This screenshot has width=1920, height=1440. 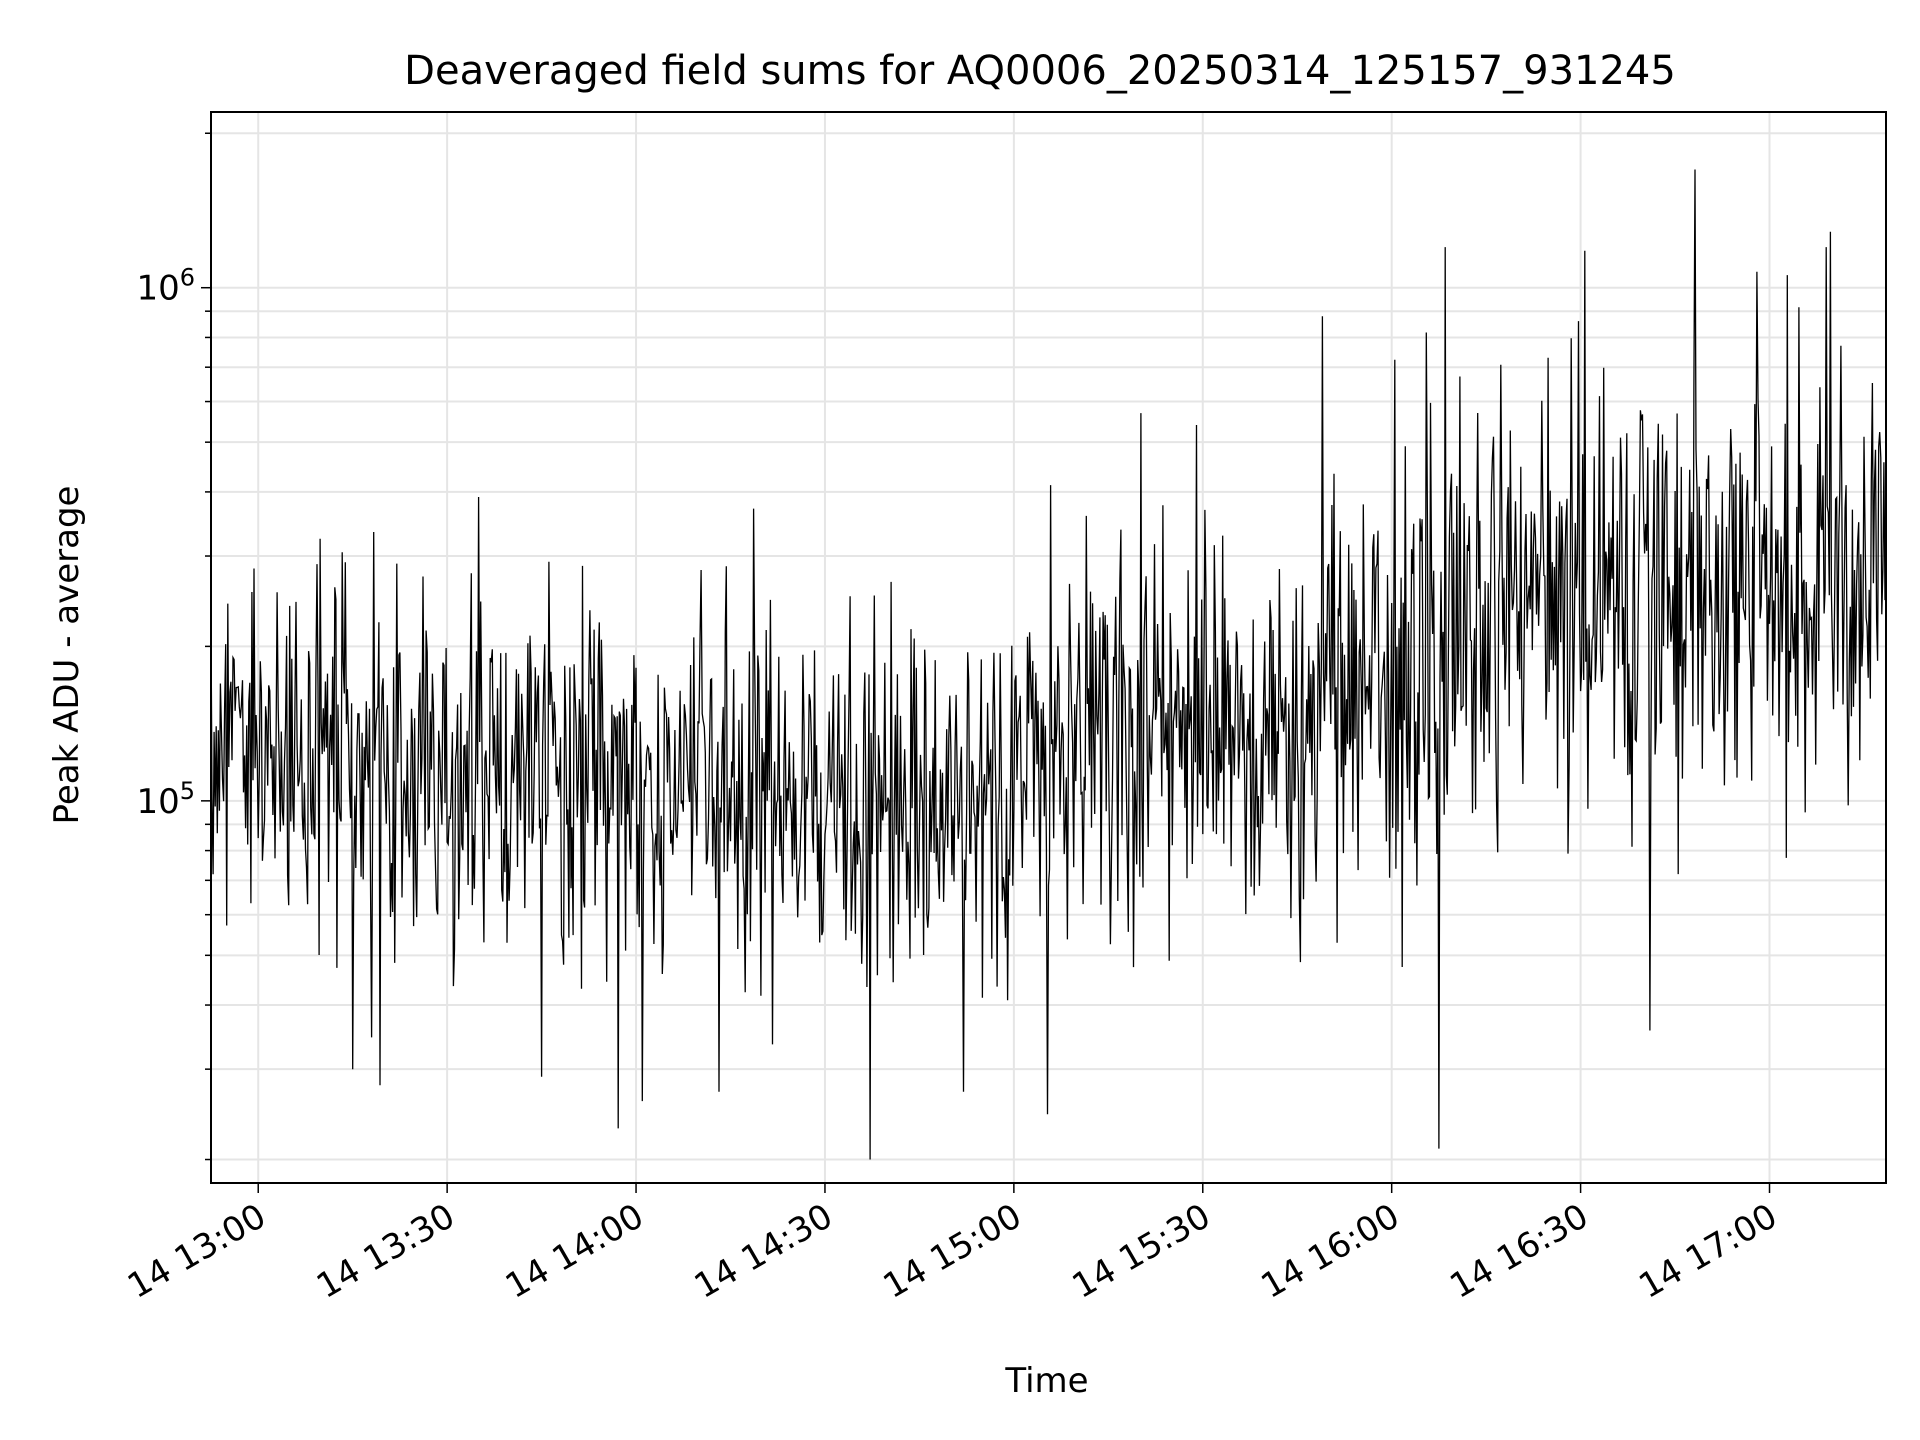 I want to click on y-axis-label: Peak ADU - average, so click(x=67, y=655).